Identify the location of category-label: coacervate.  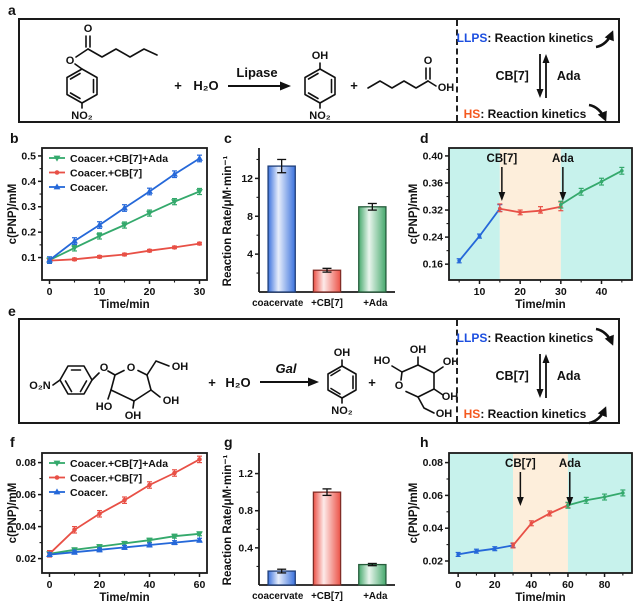
(278, 596).